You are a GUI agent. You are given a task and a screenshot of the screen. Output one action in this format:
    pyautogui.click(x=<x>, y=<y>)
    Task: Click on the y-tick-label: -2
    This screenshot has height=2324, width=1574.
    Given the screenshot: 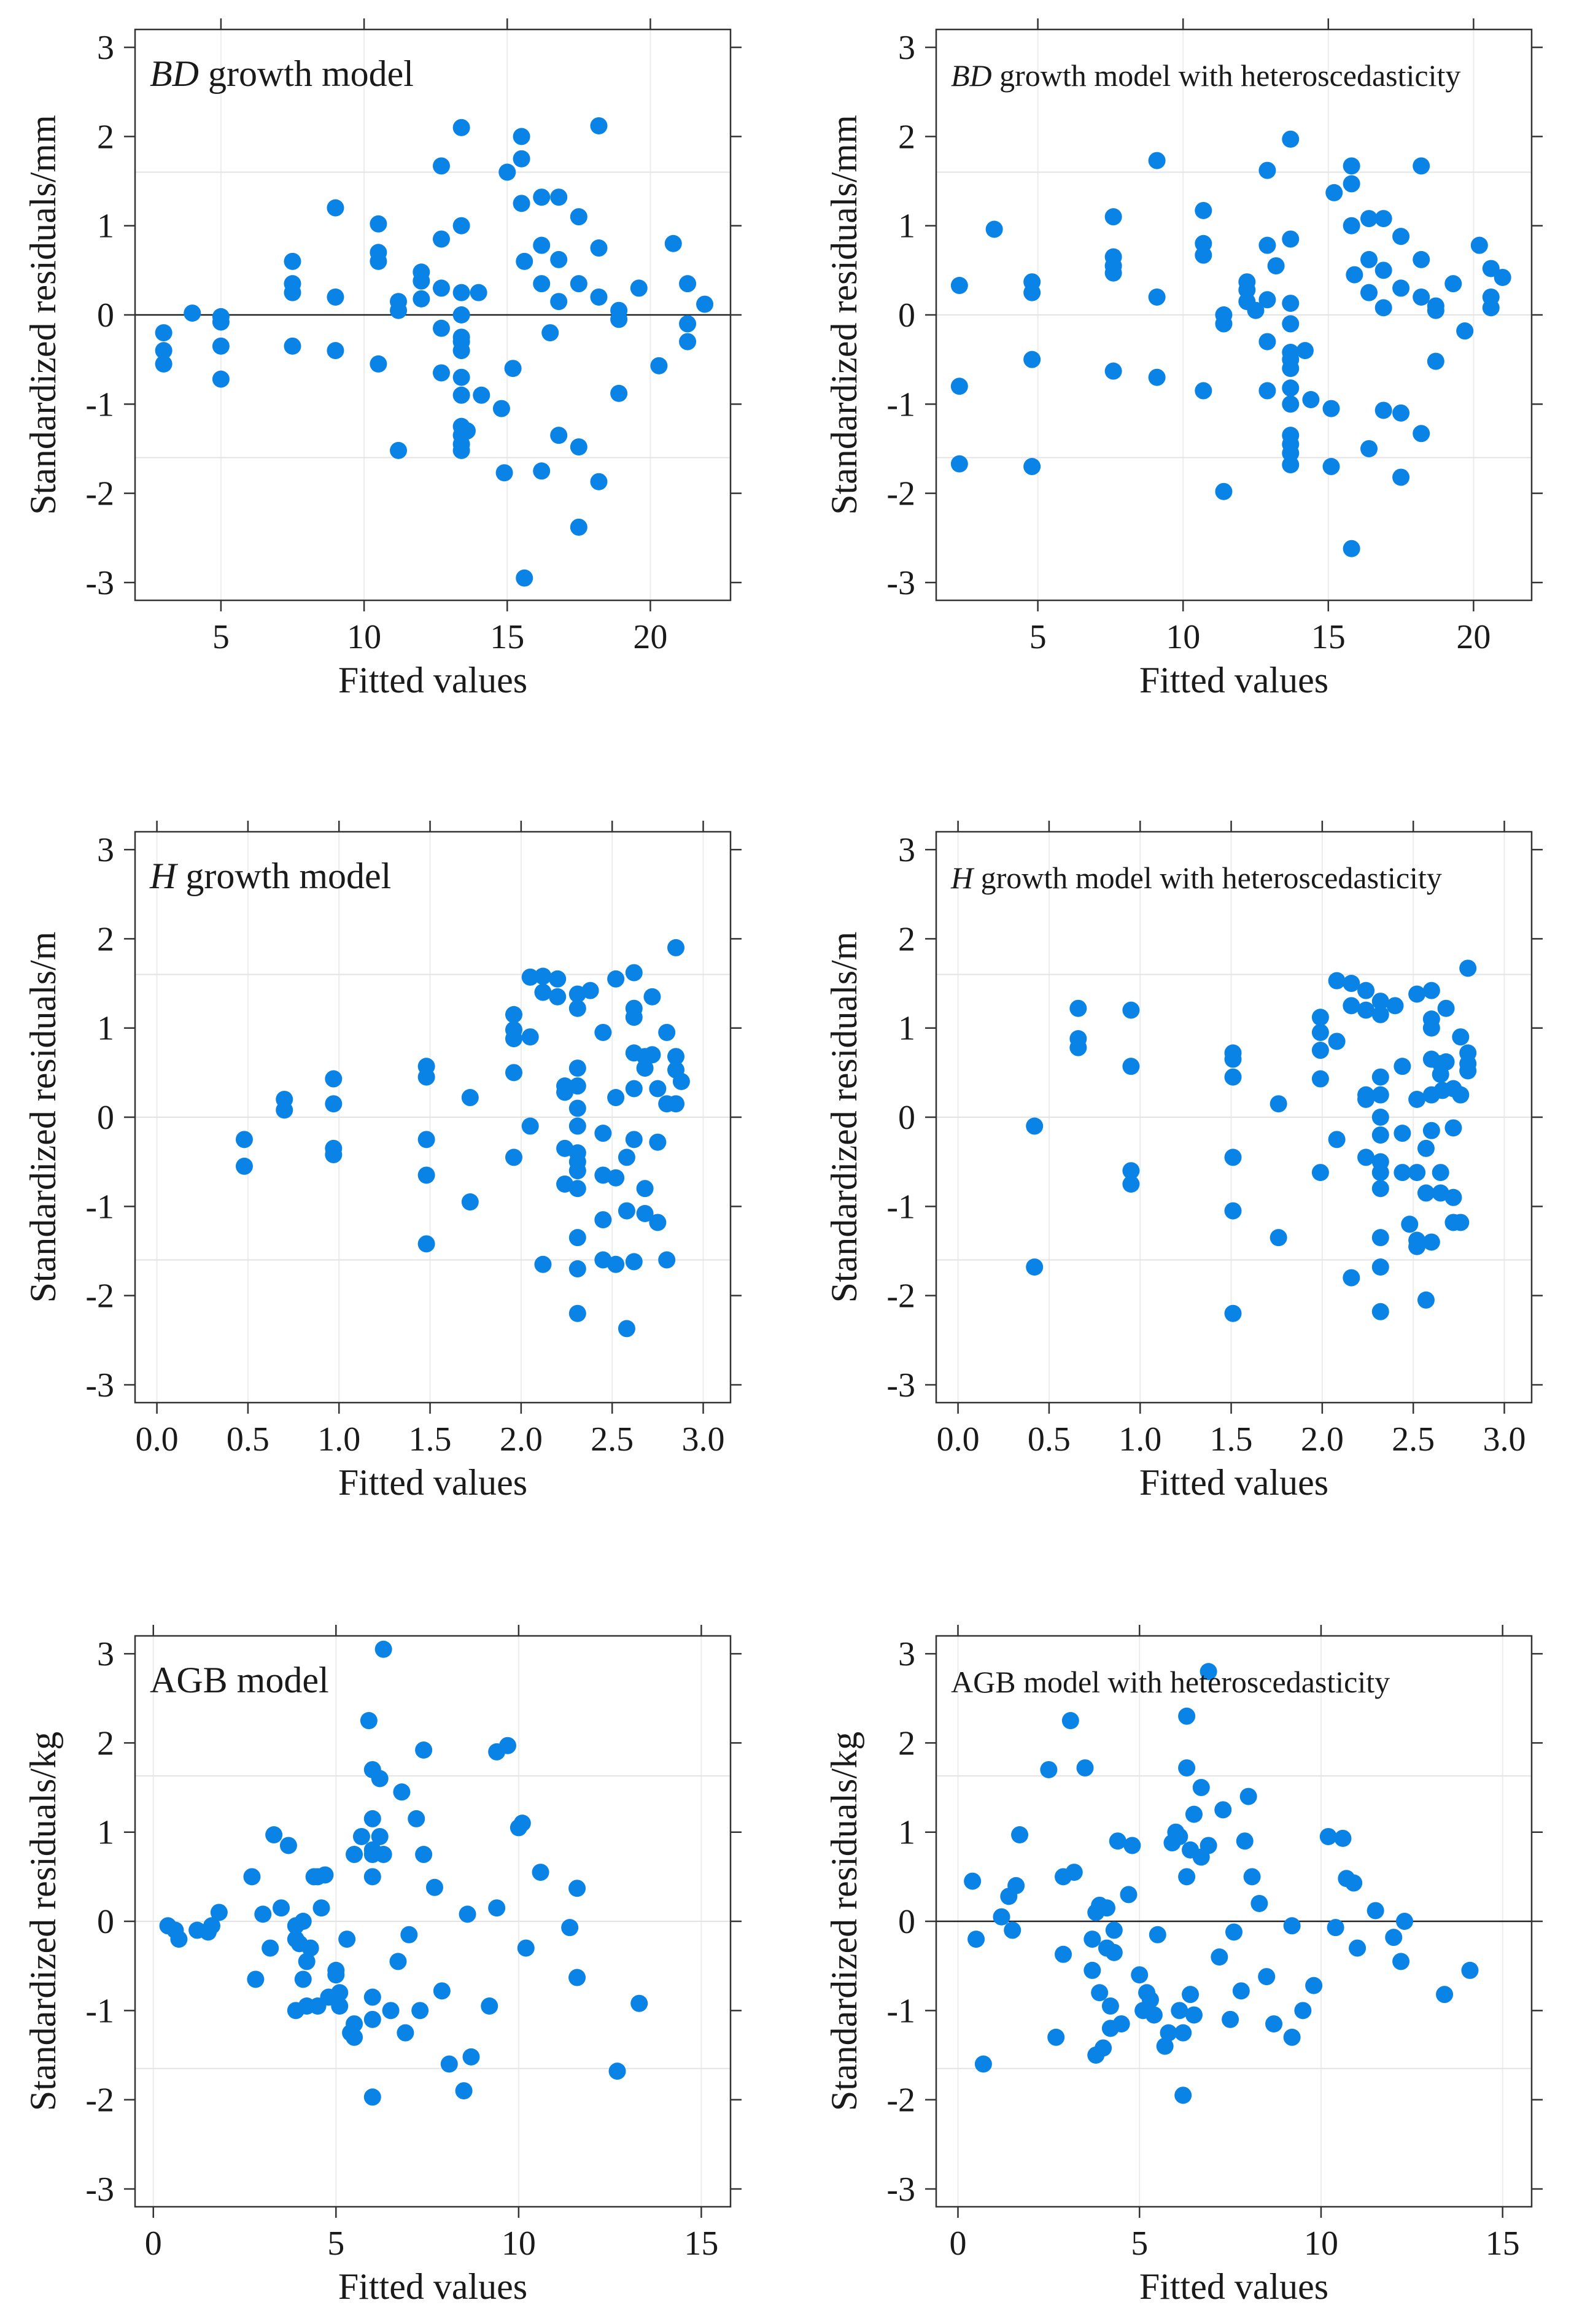 What is the action you would take?
    pyautogui.click(x=900, y=1296)
    